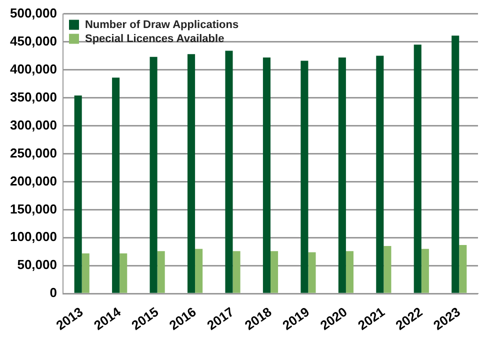 Image resolution: width=500 pixels, height=337 pixels. Describe the element at coordinates (37, 264) in the screenshot. I see `y-tick-label: 50,000` at that location.